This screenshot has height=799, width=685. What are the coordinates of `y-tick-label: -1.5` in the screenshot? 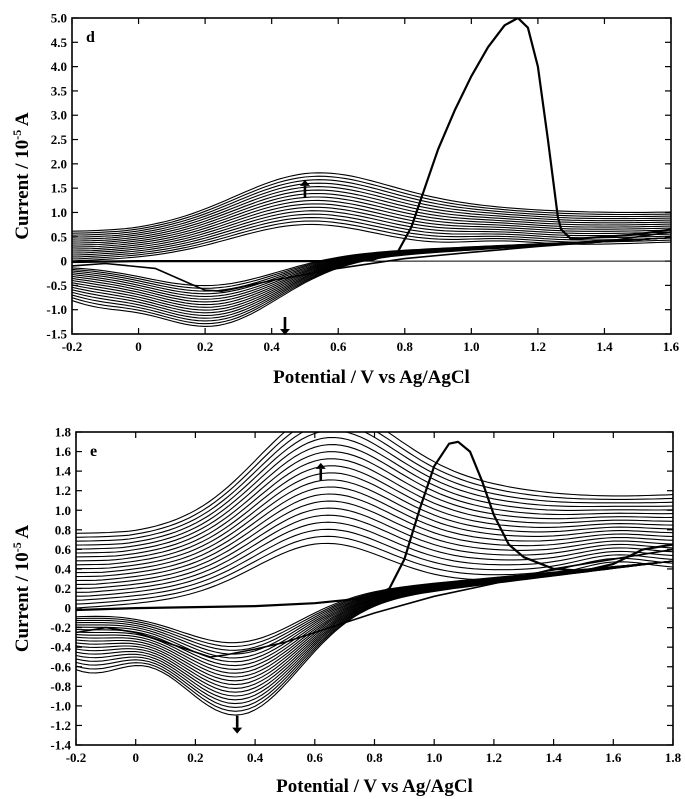 It's located at (56, 334).